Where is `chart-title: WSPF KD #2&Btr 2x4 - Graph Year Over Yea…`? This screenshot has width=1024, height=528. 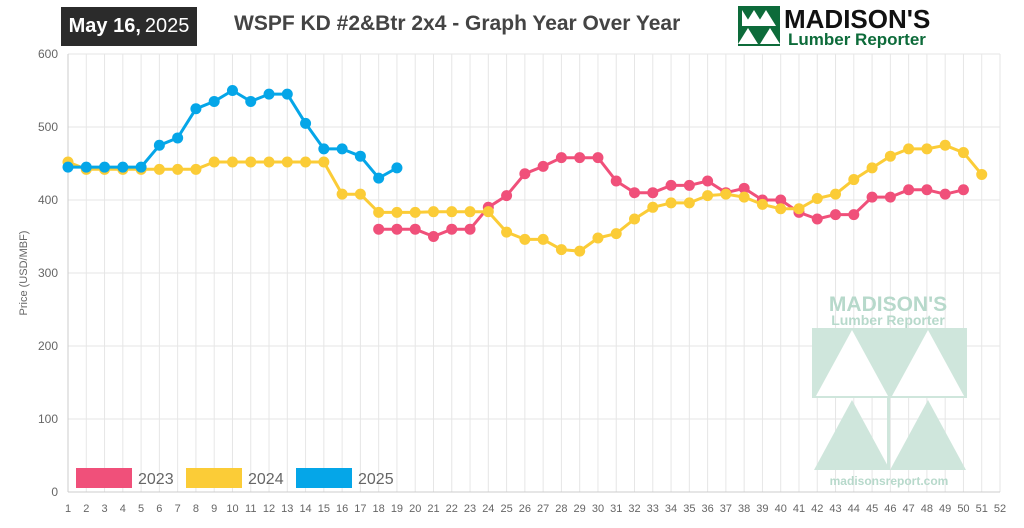 chart-title: WSPF KD #2&Btr 2x4 - Graph Year Over Yea… is located at coordinates (457, 23).